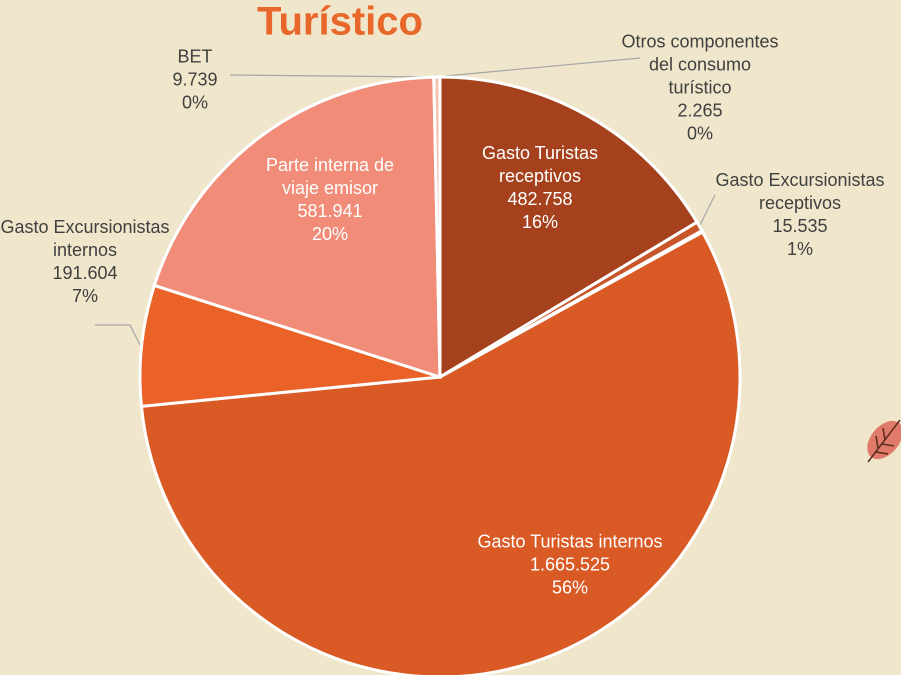 Image resolution: width=901 pixels, height=675 pixels. What do you see at coordinates (195, 56) in the screenshot?
I see `category-label: BET` at bounding box center [195, 56].